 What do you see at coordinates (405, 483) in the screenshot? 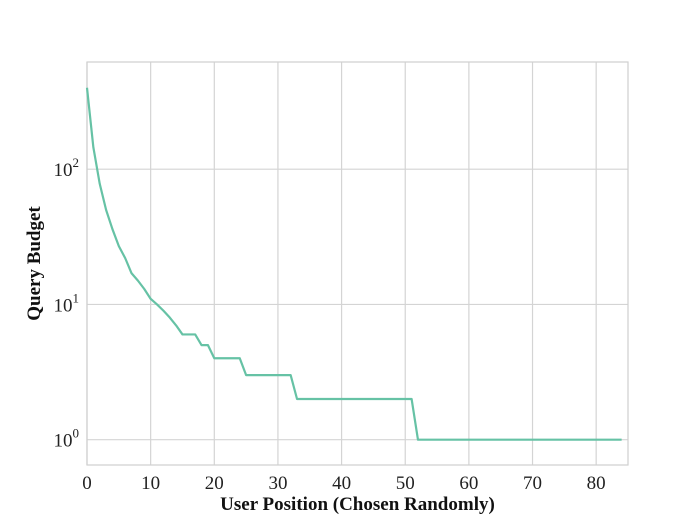
I see `x-tick-label: 50` at bounding box center [405, 483].